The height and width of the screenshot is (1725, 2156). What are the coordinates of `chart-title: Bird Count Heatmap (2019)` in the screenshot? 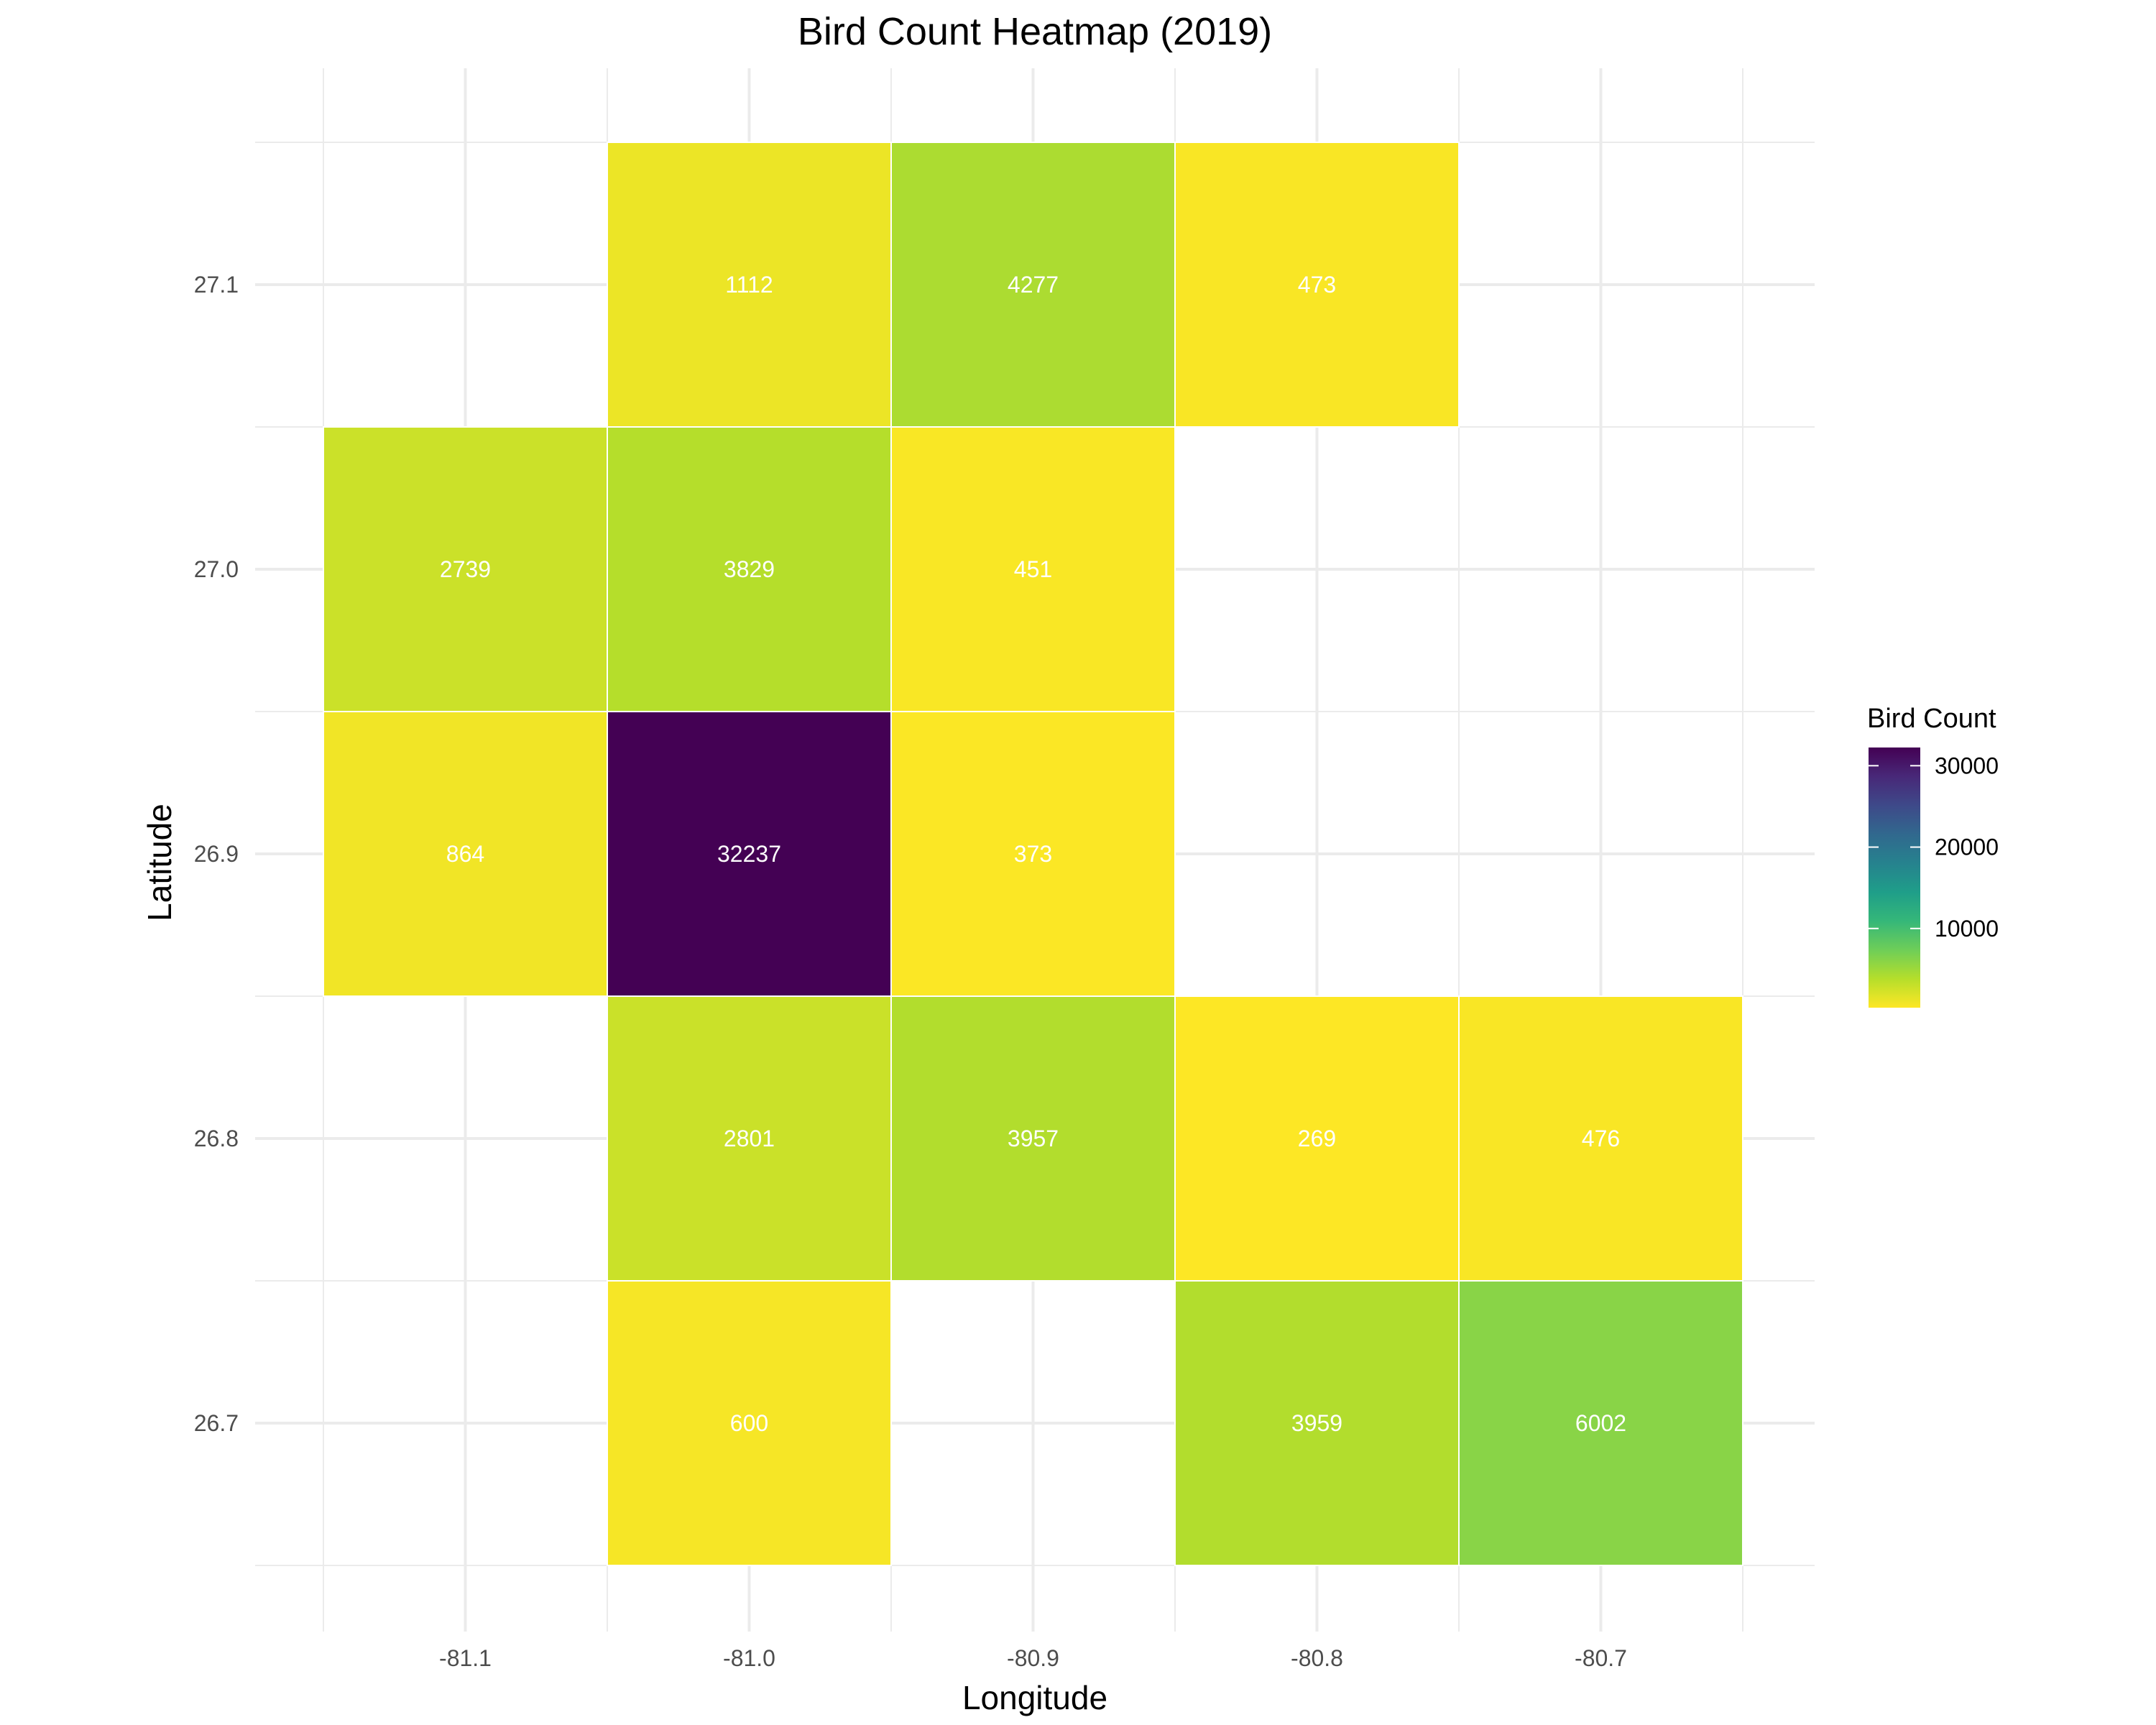 It's located at (1035, 31).